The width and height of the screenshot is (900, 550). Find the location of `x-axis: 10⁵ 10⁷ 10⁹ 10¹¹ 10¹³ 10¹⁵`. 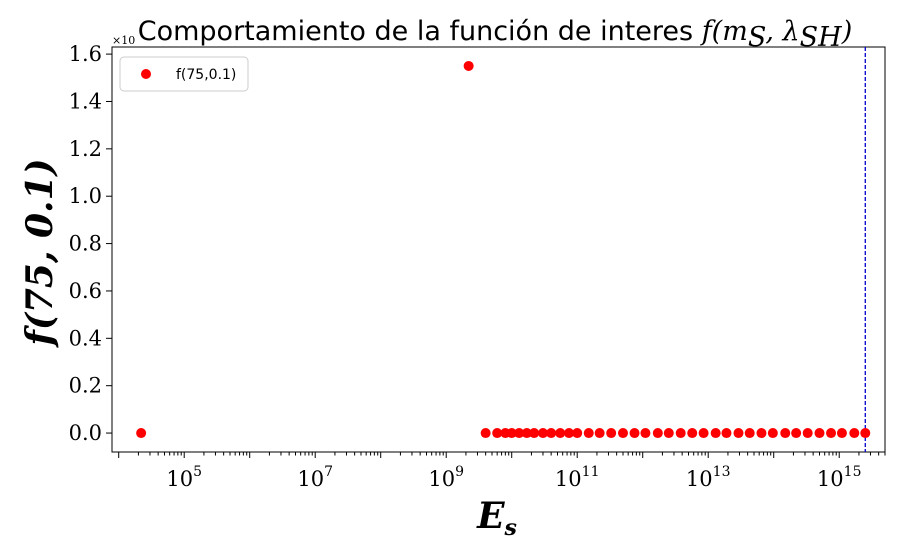

x-axis: 10⁵ 10⁷ 10⁹ 10¹¹ 10¹³ 10¹⁵ is located at coordinates (502, 471).